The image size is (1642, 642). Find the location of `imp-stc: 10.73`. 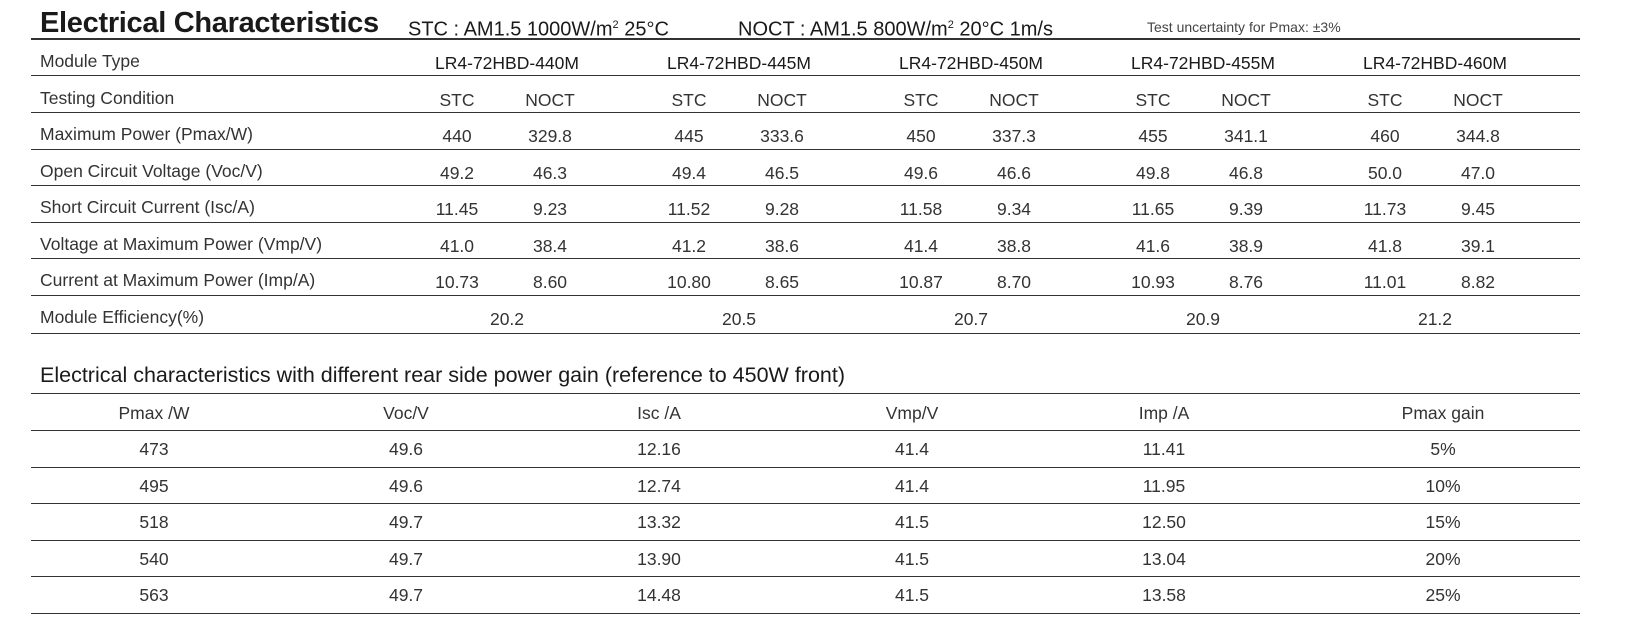

imp-stc: 10.73 is located at coordinates (457, 282).